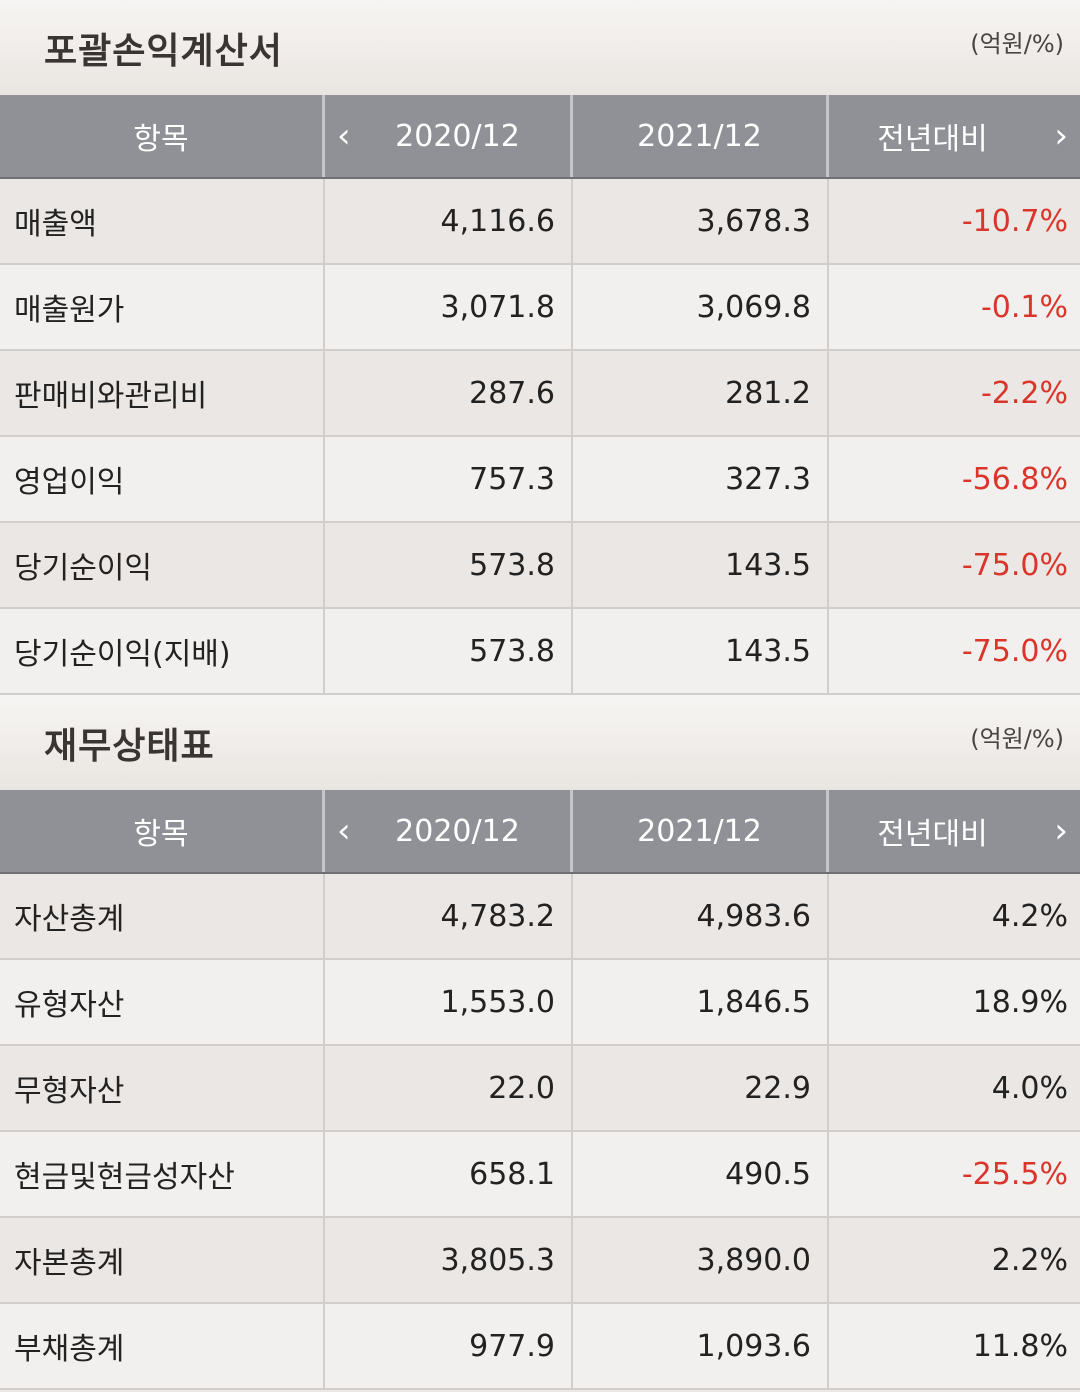  What do you see at coordinates (753, 1260) in the screenshot?
I see `row-value-curr-text: 3,890.0` at bounding box center [753, 1260].